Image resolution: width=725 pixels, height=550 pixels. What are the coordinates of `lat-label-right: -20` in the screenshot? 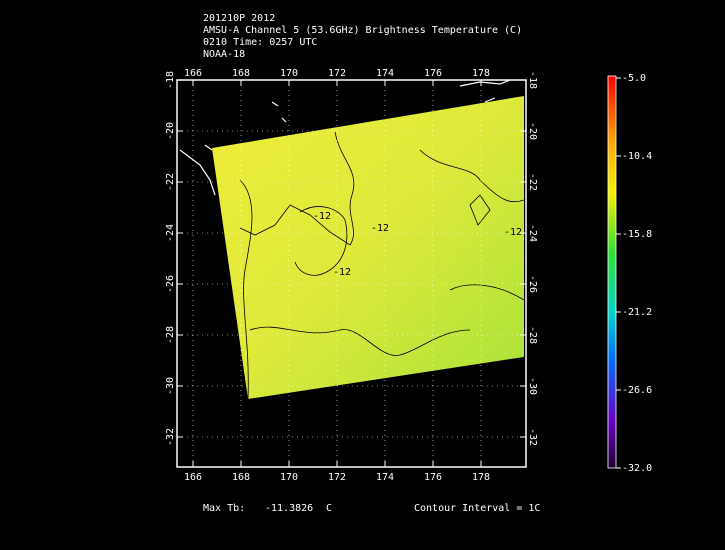 It's located at (532, 131).